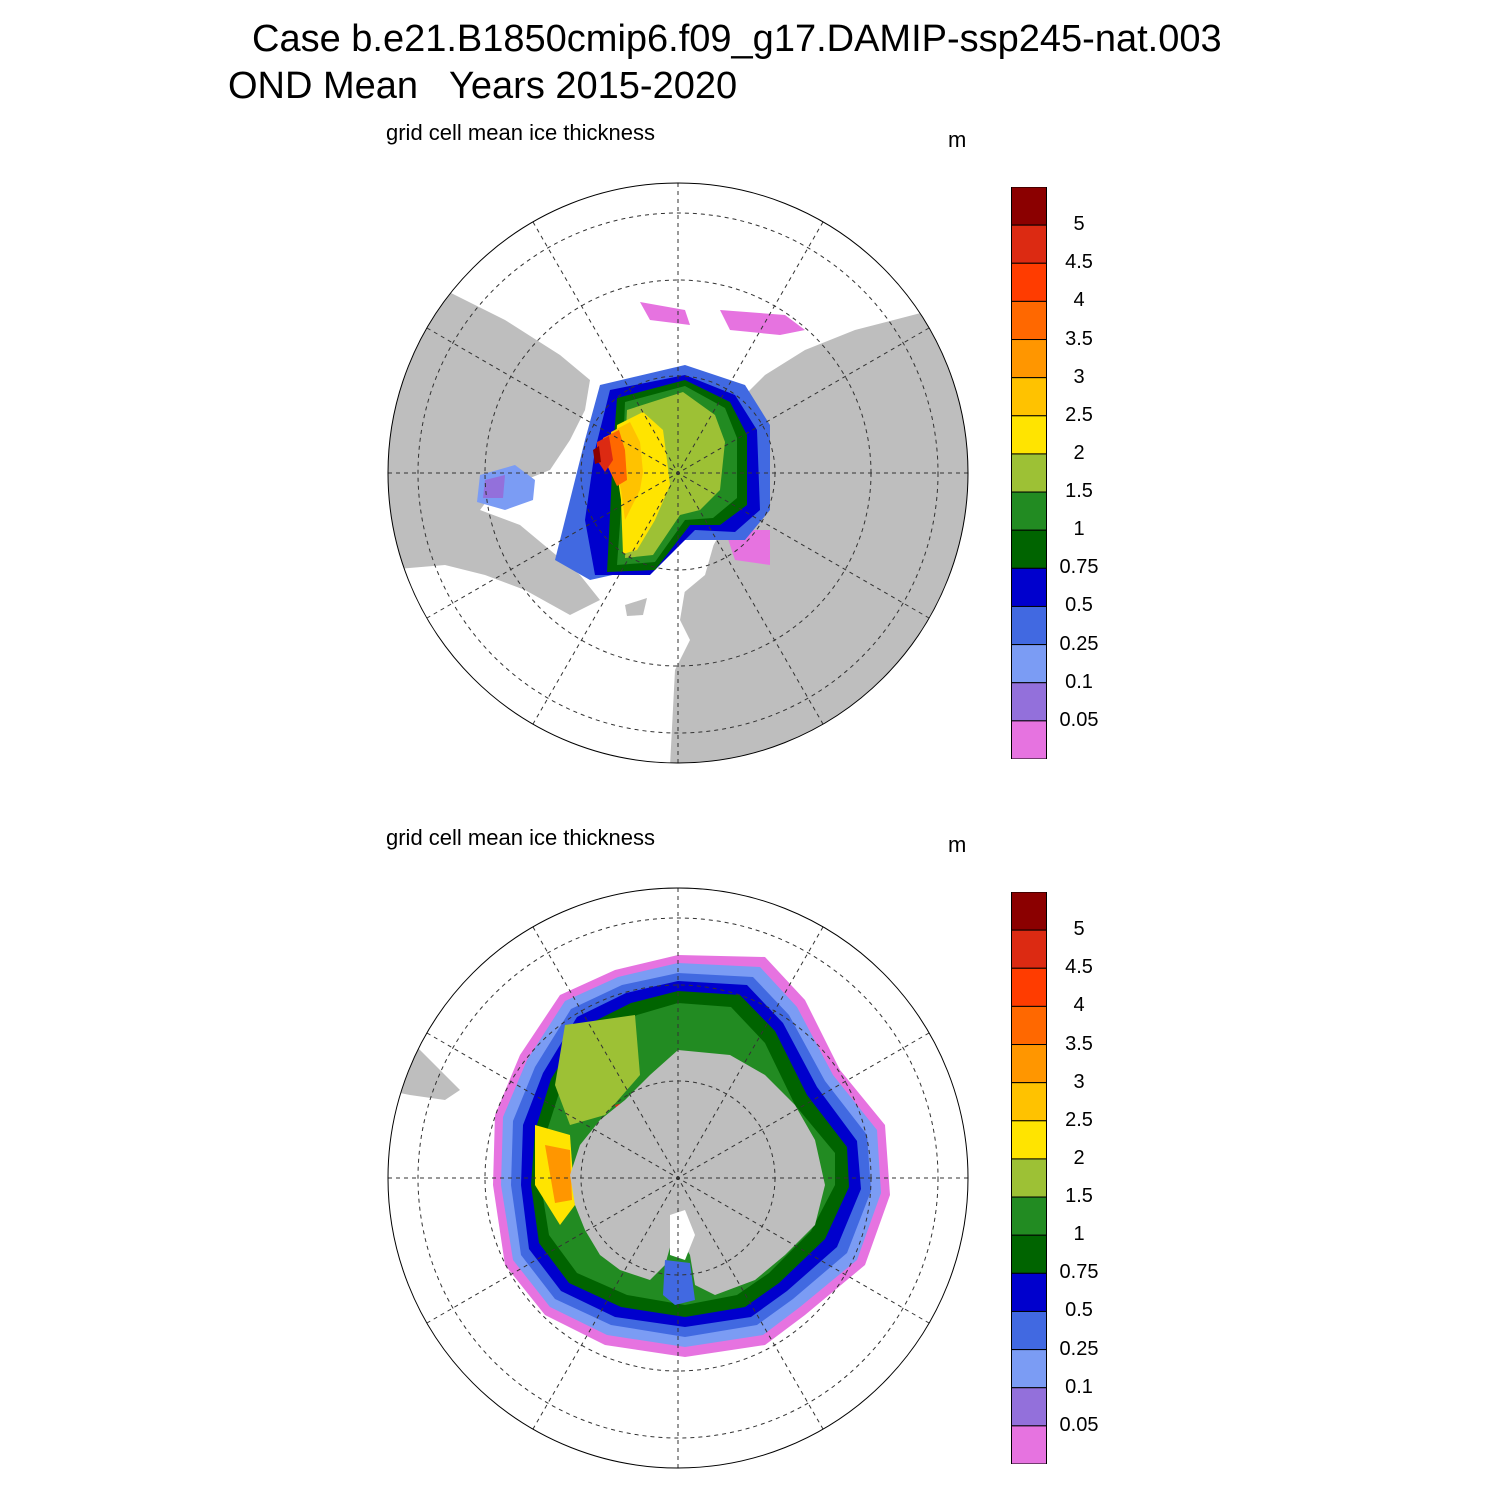  Describe the element at coordinates (494, 486) in the screenshot. I see `hudson-bay-ice-purple` at that location.